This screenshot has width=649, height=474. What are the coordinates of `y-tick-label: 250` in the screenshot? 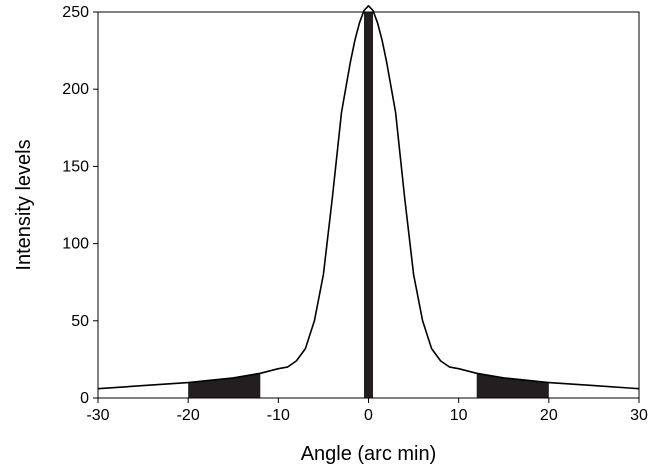 It's located at (75, 12).